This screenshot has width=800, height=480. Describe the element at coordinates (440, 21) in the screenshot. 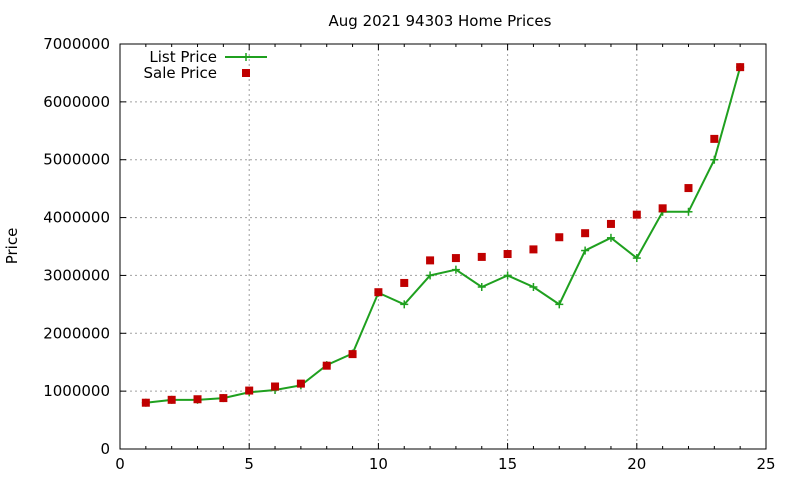

I see `chart-title: Aug 2021 94303 Home Prices` at that location.